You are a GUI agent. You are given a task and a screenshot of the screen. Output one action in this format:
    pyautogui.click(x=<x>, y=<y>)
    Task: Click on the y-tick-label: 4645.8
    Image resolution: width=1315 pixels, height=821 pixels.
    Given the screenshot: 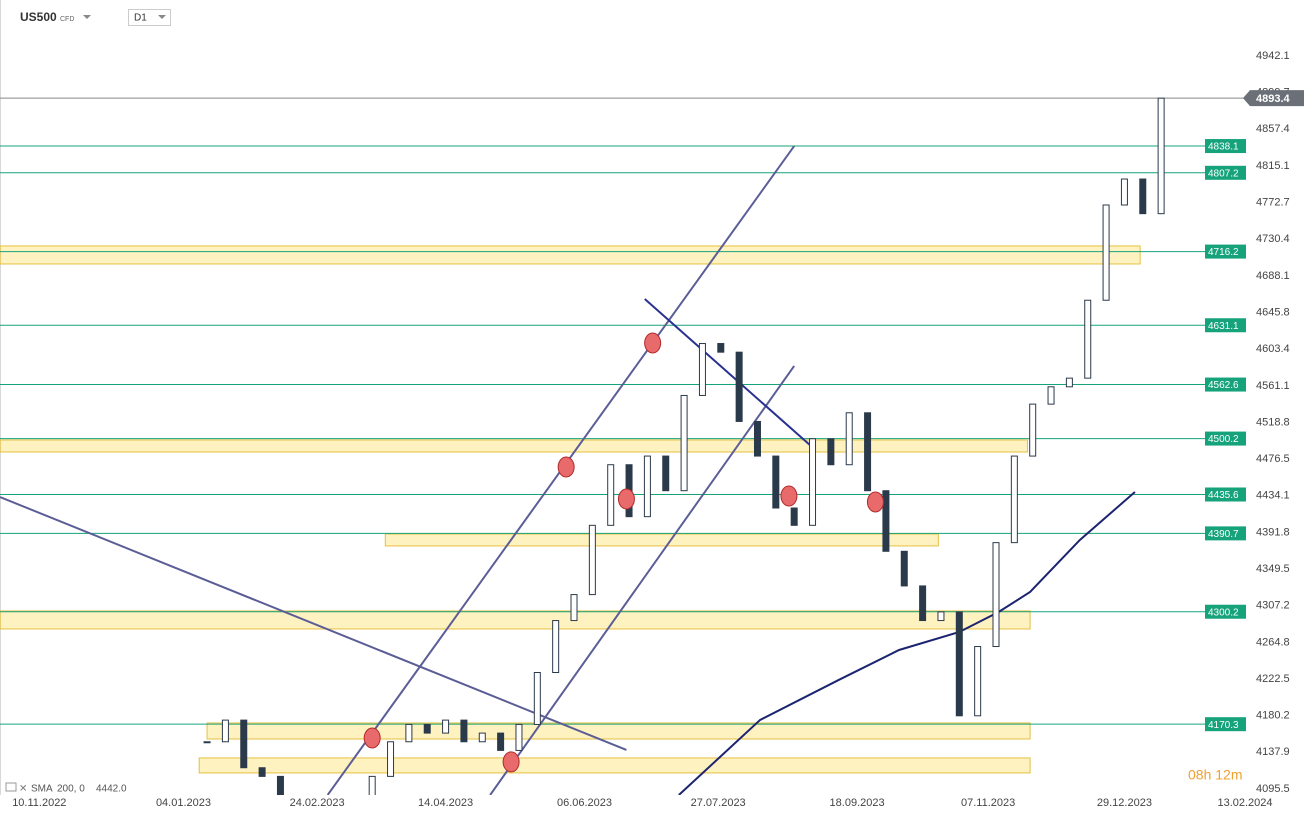 What is the action you would take?
    pyautogui.click(x=1273, y=312)
    